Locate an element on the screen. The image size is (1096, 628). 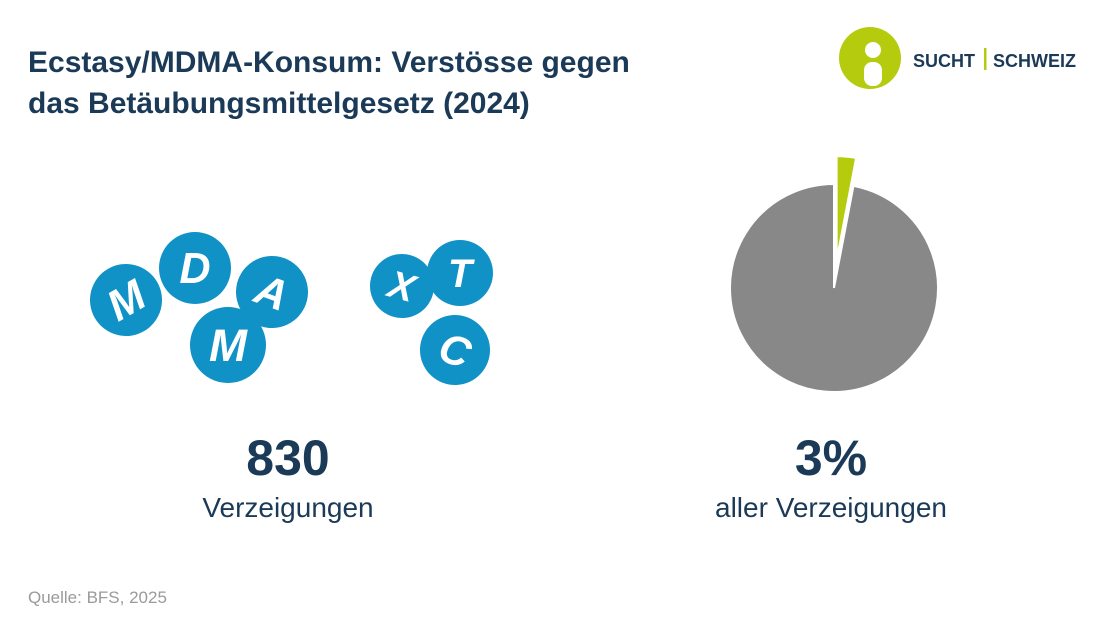
pie is located at coordinates (834, 274).